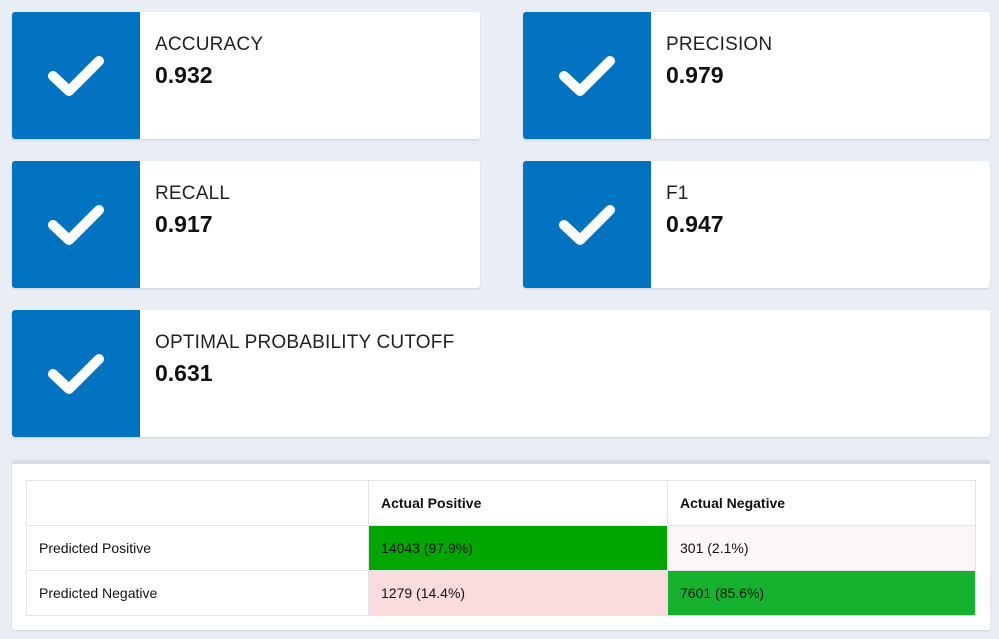 This screenshot has height=639, width=999. Describe the element at coordinates (246, 75) in the screenshot. I see `metric-card-accuracy: ACCURACY 0.932` at that location.